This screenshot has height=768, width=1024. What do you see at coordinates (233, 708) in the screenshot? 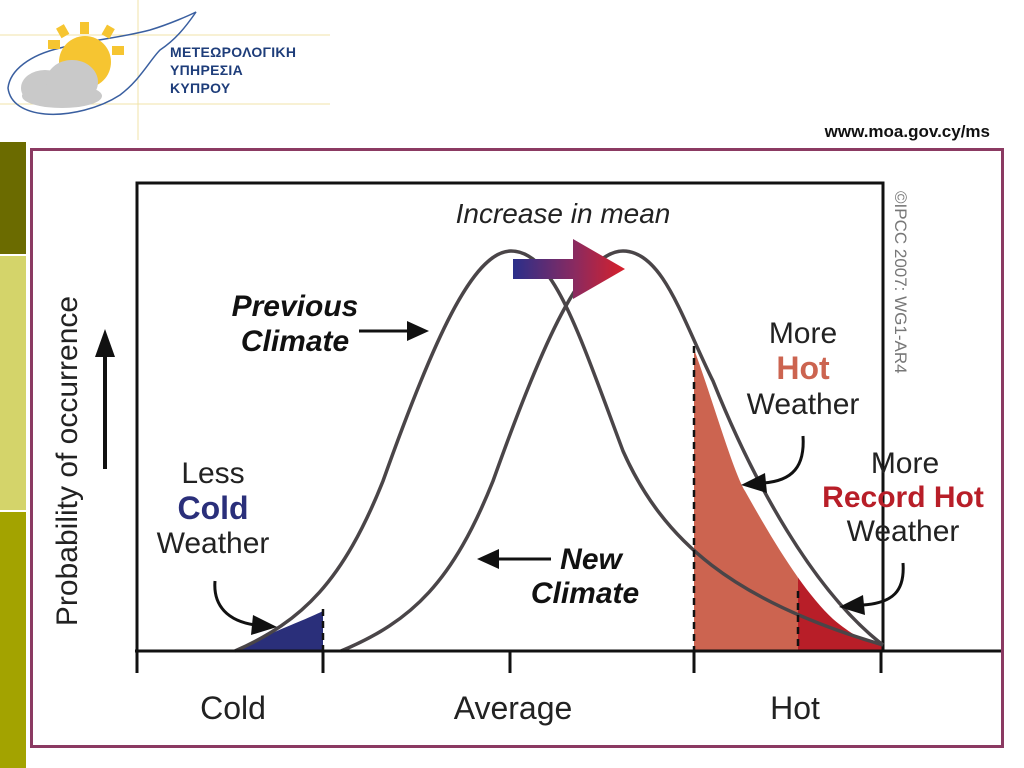
I see `x-tick-label-cold: Cold` at bounding box center [233, 708].